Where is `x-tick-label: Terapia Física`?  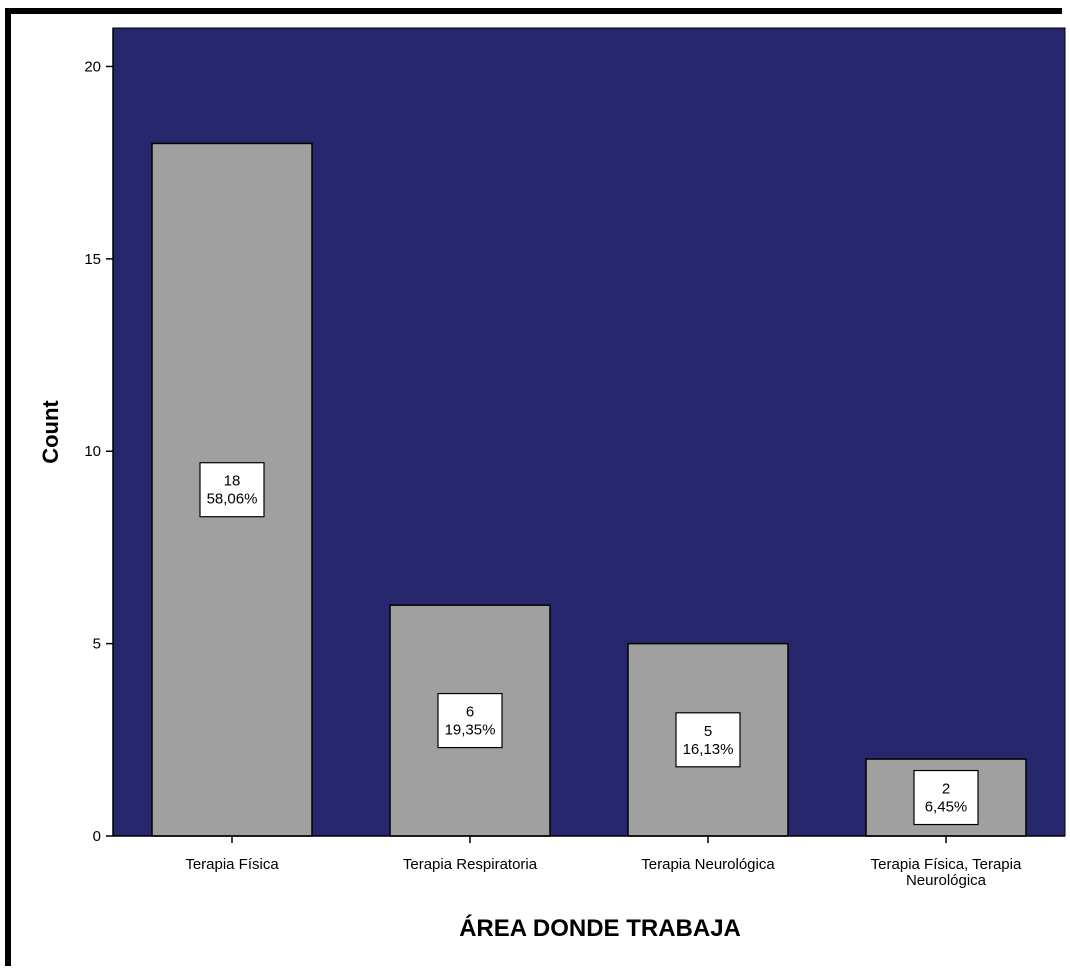
x-tick-label: Terapia Física is located at coordinates (232, 864).